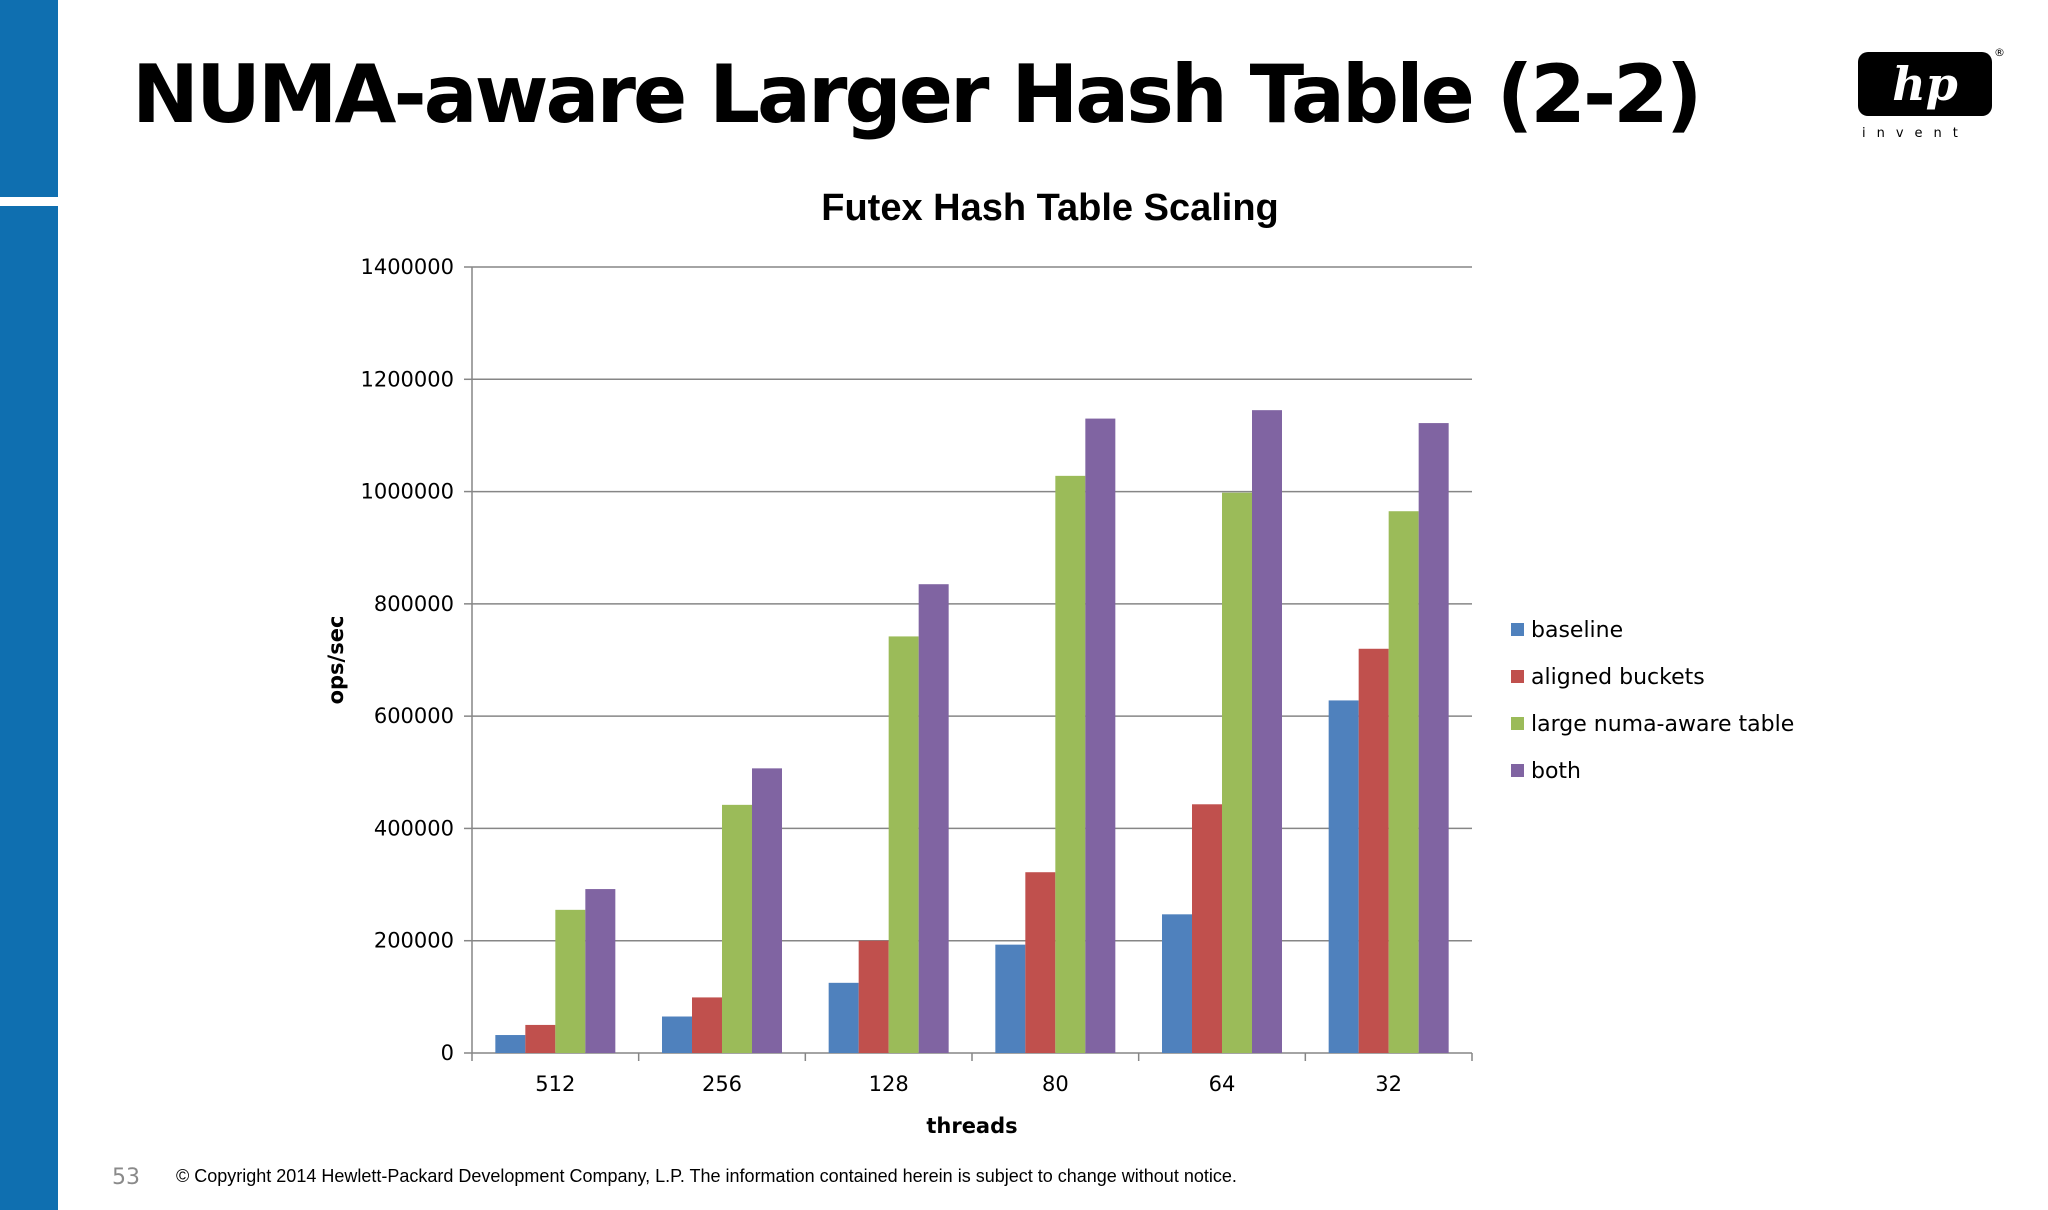 Image resolution: width=2048 pixels, height=1210 pixels. I want to click on x-axis-title: threads, so click(971, 1126).